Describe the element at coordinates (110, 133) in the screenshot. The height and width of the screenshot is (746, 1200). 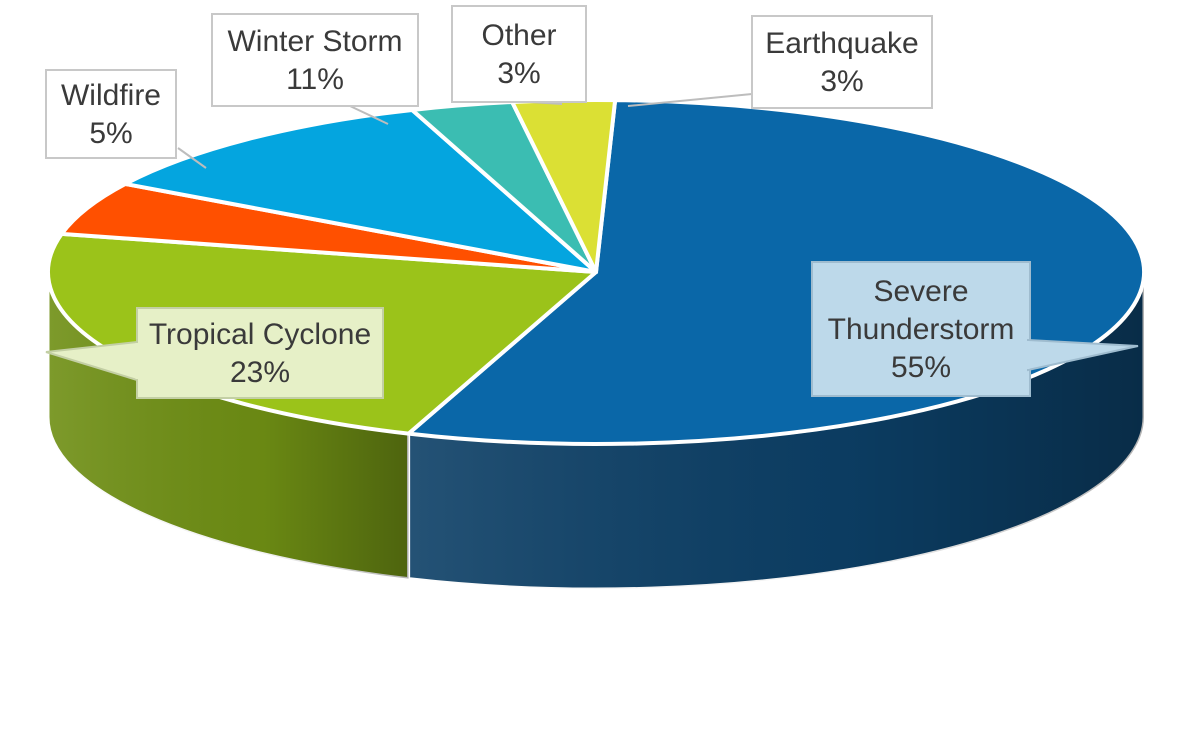
I see `slice-percent-wildfire: 5%` at that location.